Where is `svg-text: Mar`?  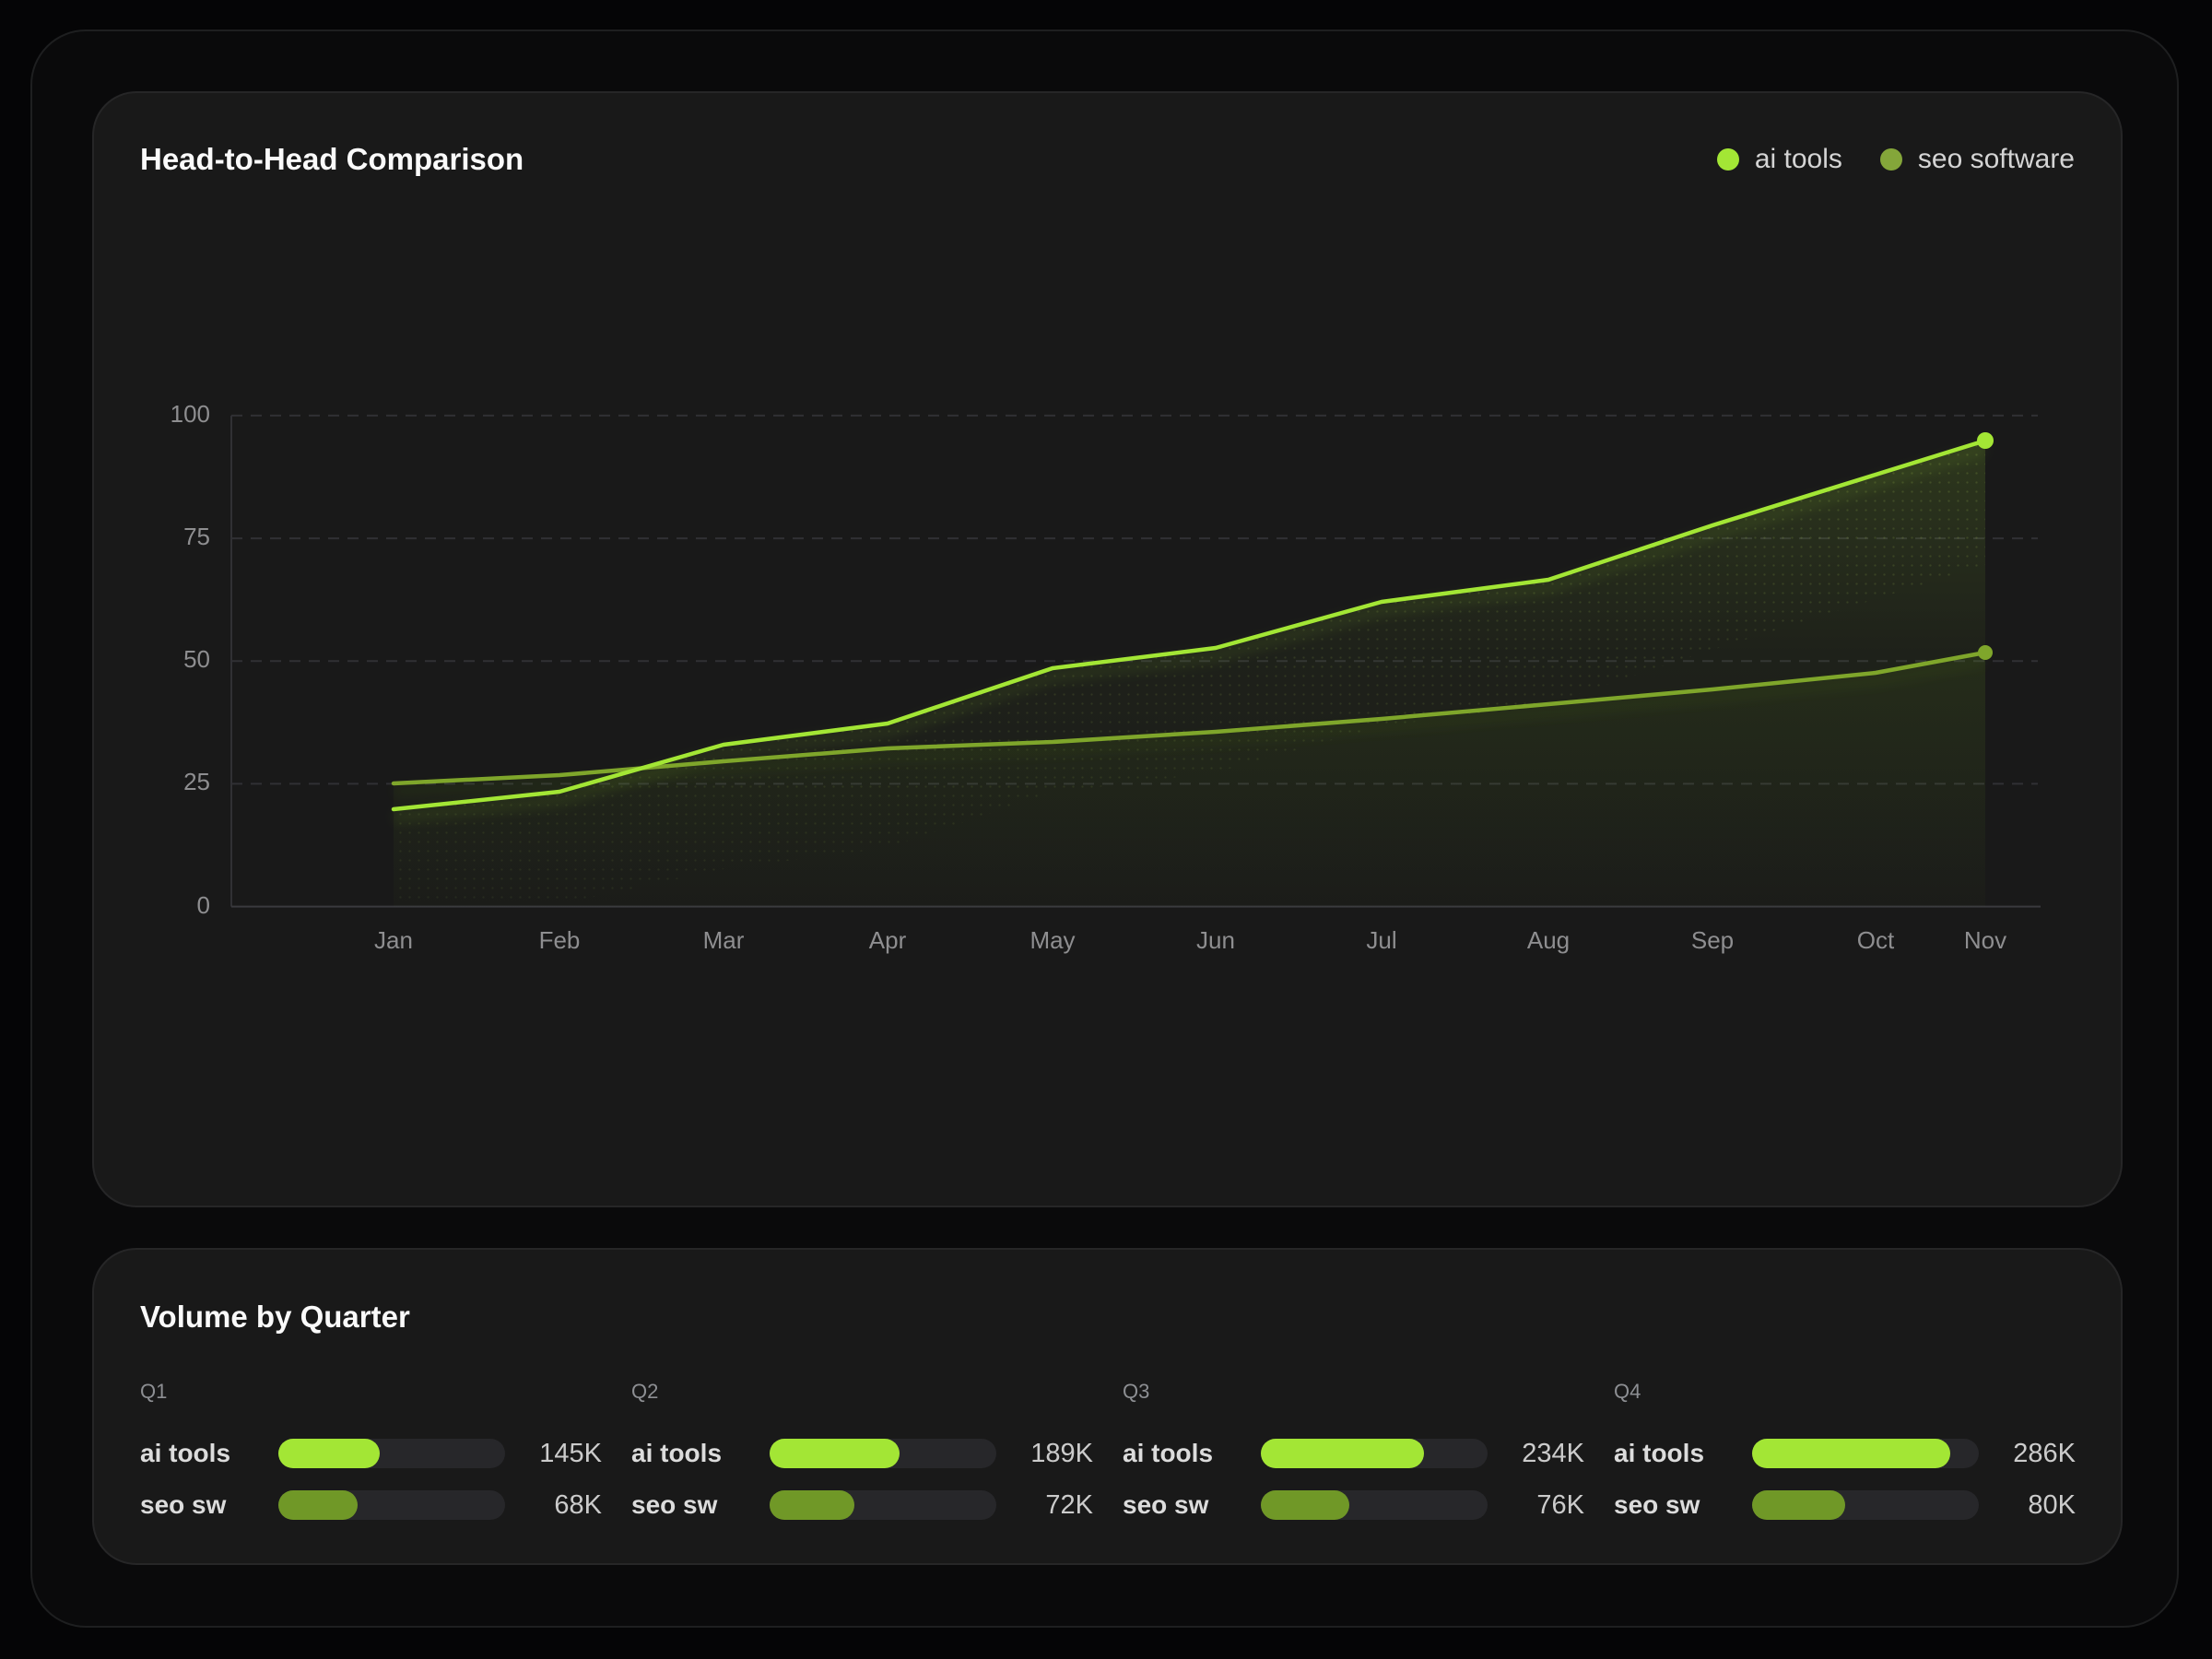
svg-text: Mar is located at coordinates (724, 940).